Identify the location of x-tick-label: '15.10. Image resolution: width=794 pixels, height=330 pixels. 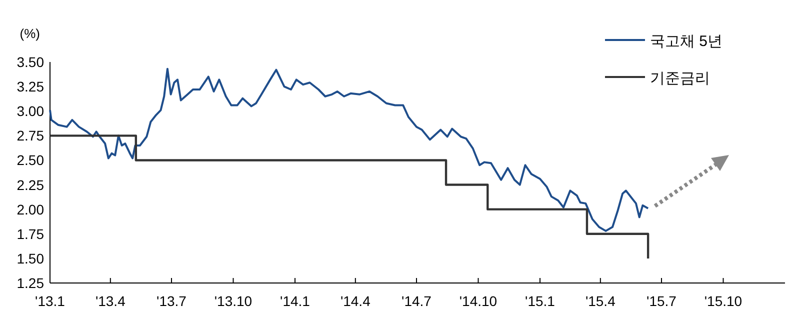
(723, 301).